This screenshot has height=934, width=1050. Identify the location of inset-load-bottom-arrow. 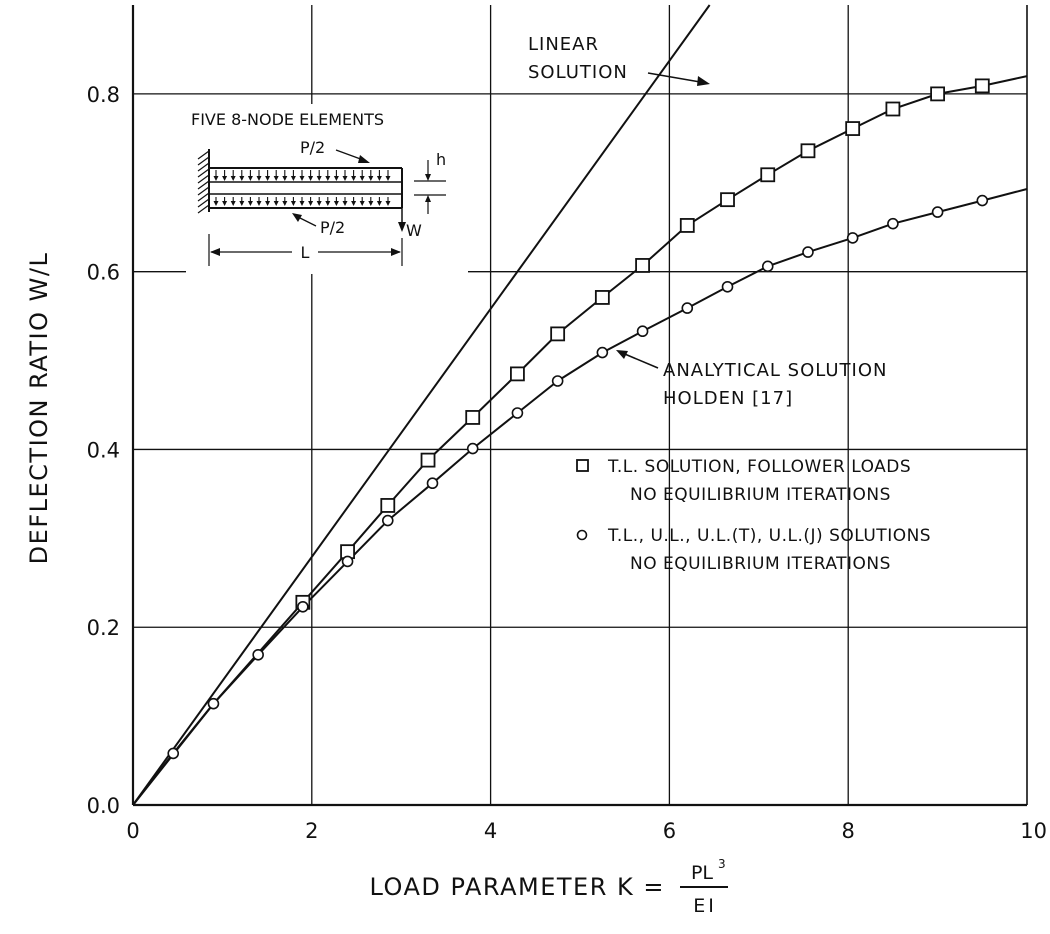
(297, 217).